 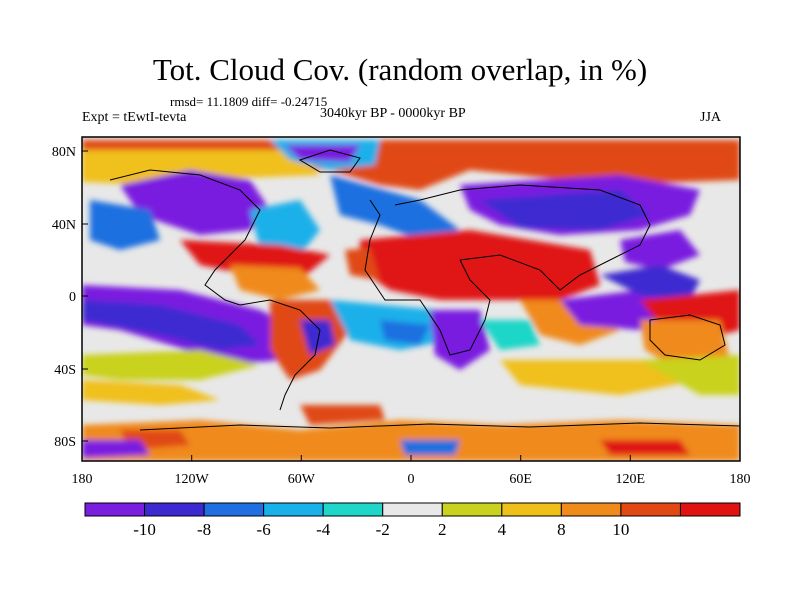 What do you see at coordinates (393, 113) in the screenshot?
I see `period-label: 3040kyr BP - 0000kyr BP` at bounding box center [393, 113].